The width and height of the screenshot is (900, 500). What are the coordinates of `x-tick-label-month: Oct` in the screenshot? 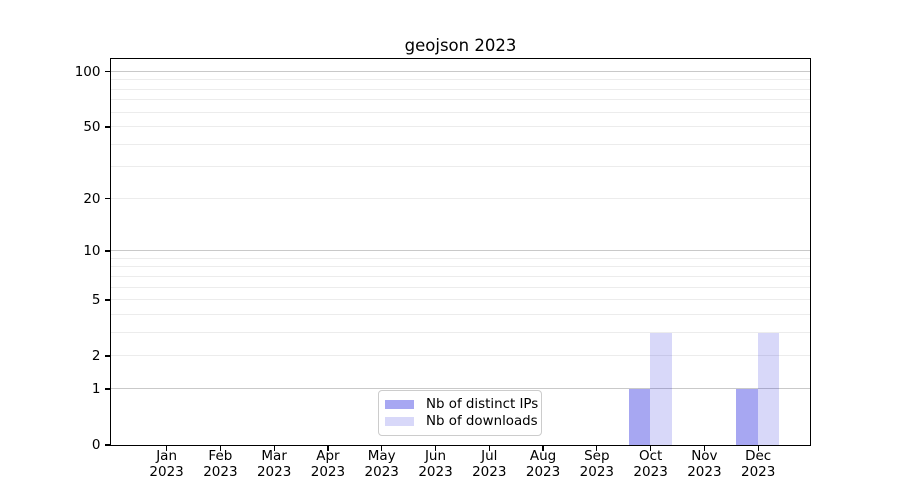 It's located at (650, 456).